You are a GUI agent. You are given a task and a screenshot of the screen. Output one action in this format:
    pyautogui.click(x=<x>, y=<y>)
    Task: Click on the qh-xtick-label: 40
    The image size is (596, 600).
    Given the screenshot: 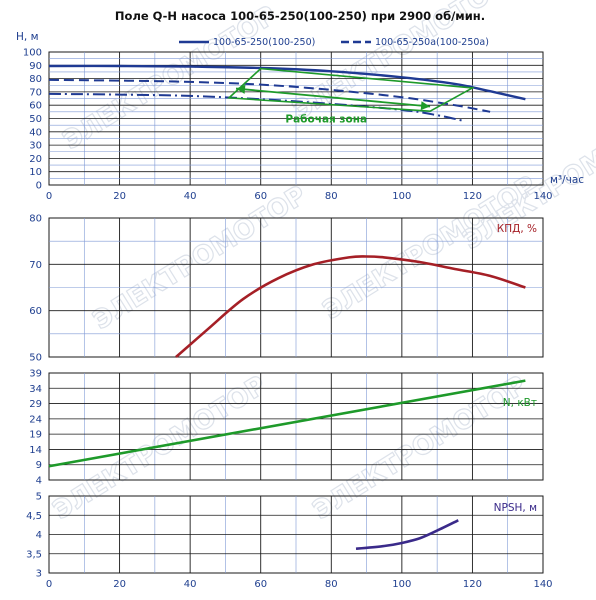 What is the action you would take?
    pyautogui.click(x=190, y=196)
    